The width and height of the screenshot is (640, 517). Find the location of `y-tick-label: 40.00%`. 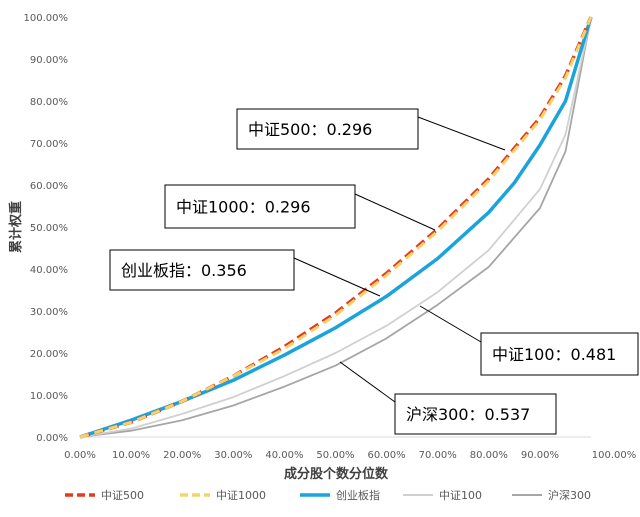

y-tick-label: 40.00% is located at coordinates (49, 270).